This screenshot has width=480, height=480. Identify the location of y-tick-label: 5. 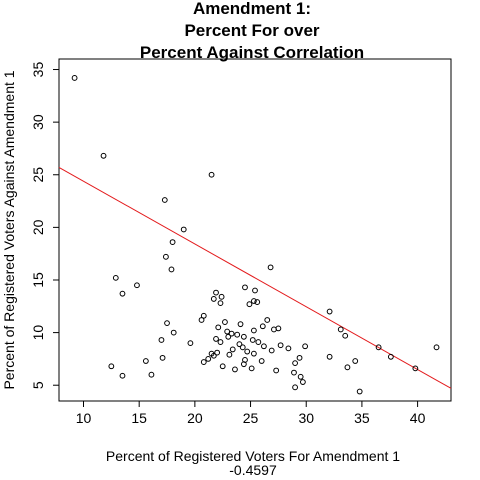
(38, 385).